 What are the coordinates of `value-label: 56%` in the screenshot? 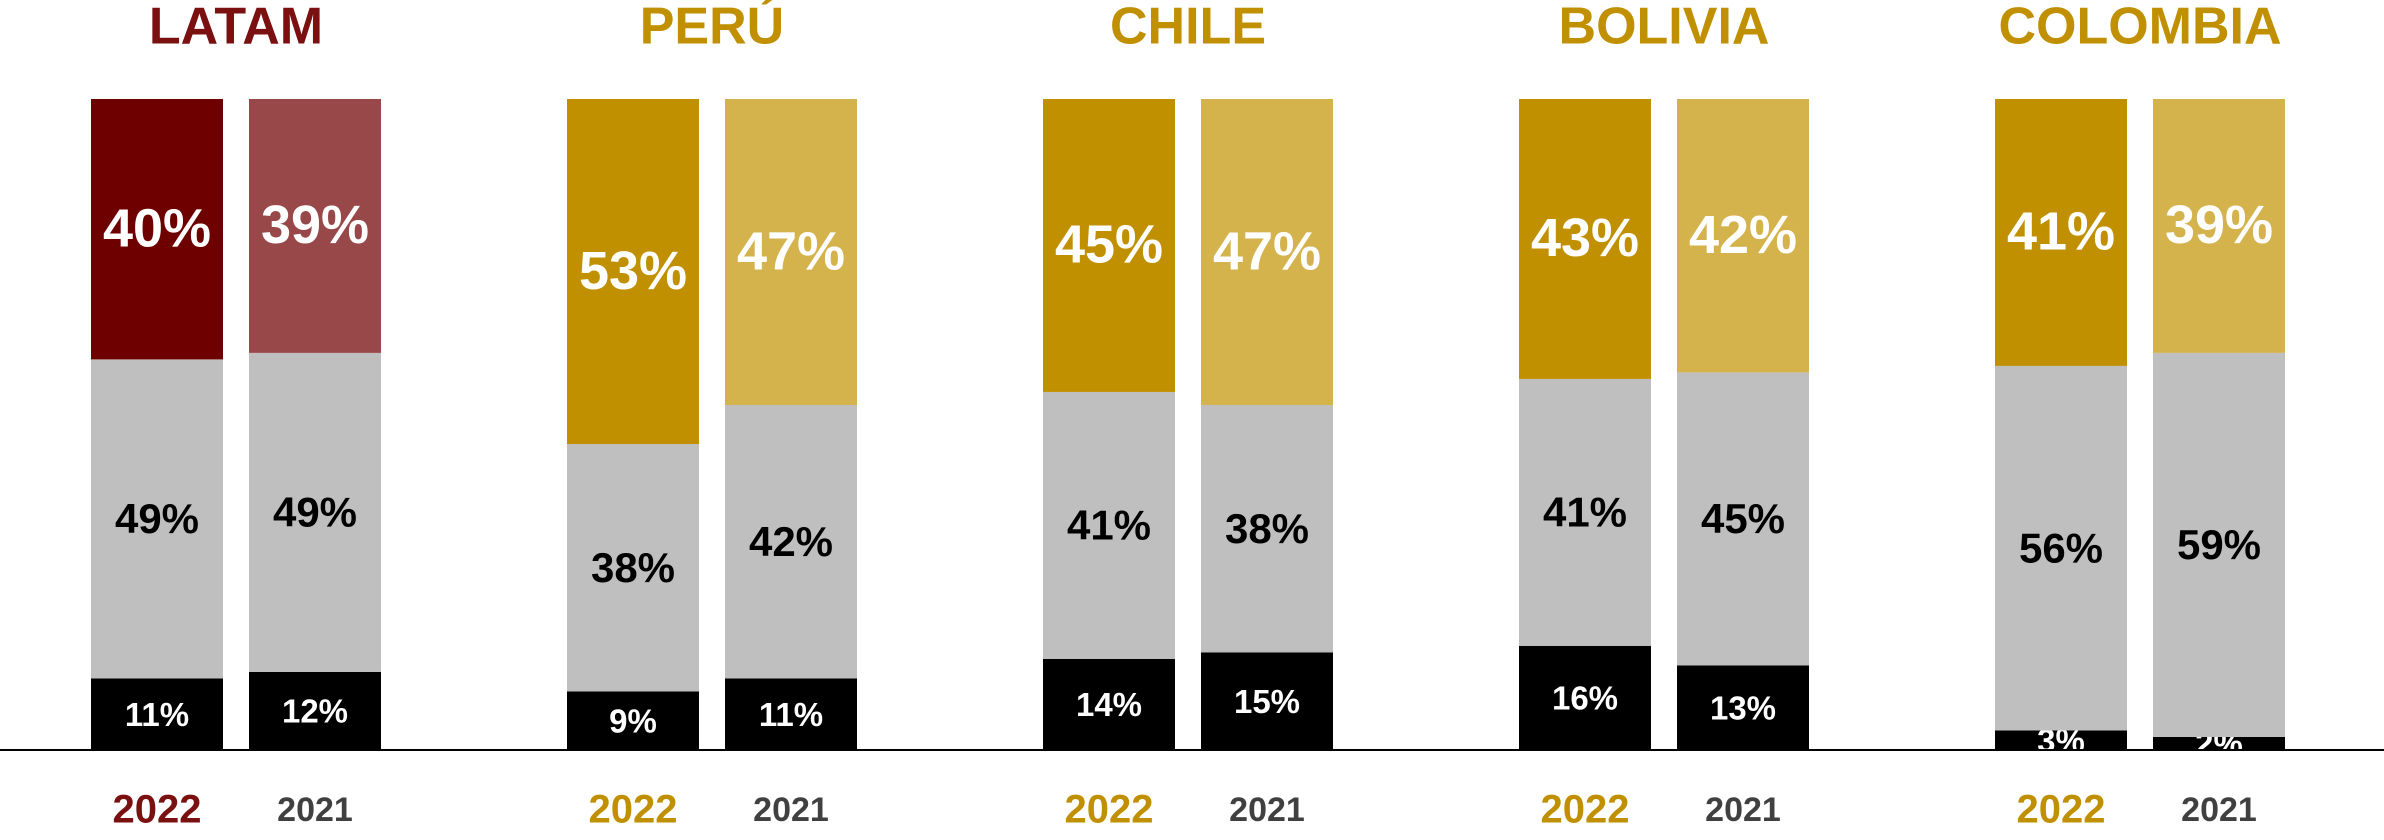 It's located at (2061, 547).